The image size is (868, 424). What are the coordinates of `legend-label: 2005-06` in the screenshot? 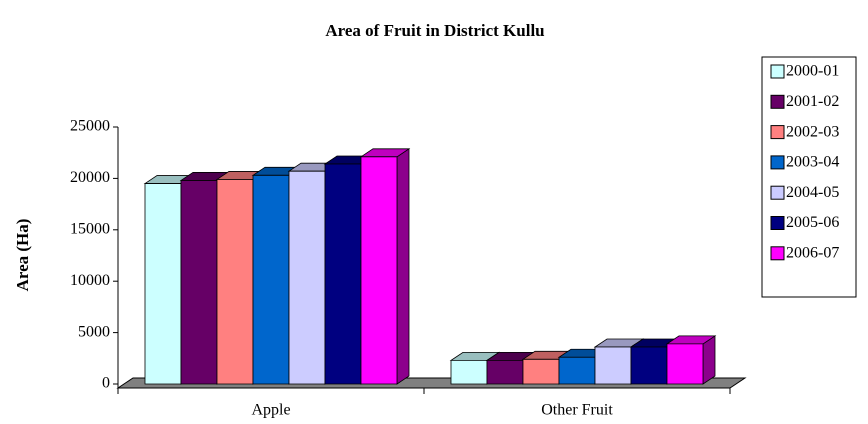 It's located at (812, 222).